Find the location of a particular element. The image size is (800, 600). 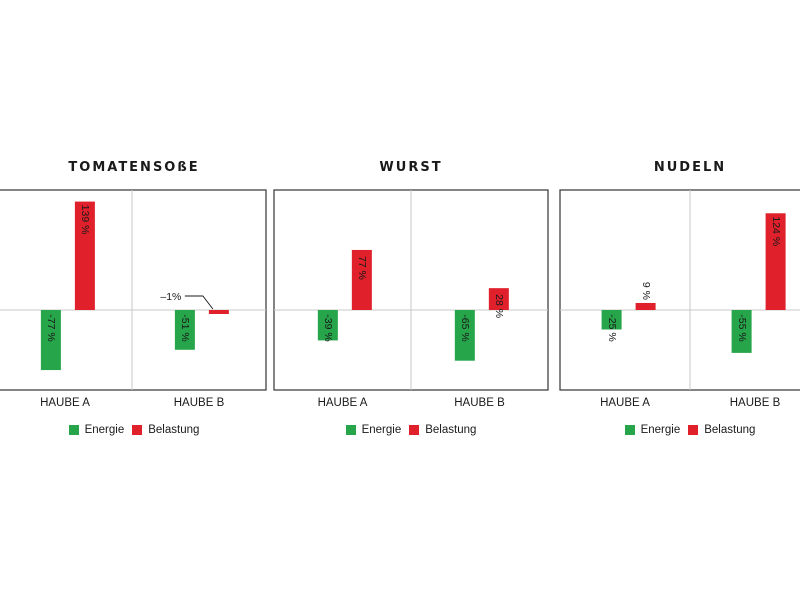

data-label: -25 % is located at coordinates (612, 327).